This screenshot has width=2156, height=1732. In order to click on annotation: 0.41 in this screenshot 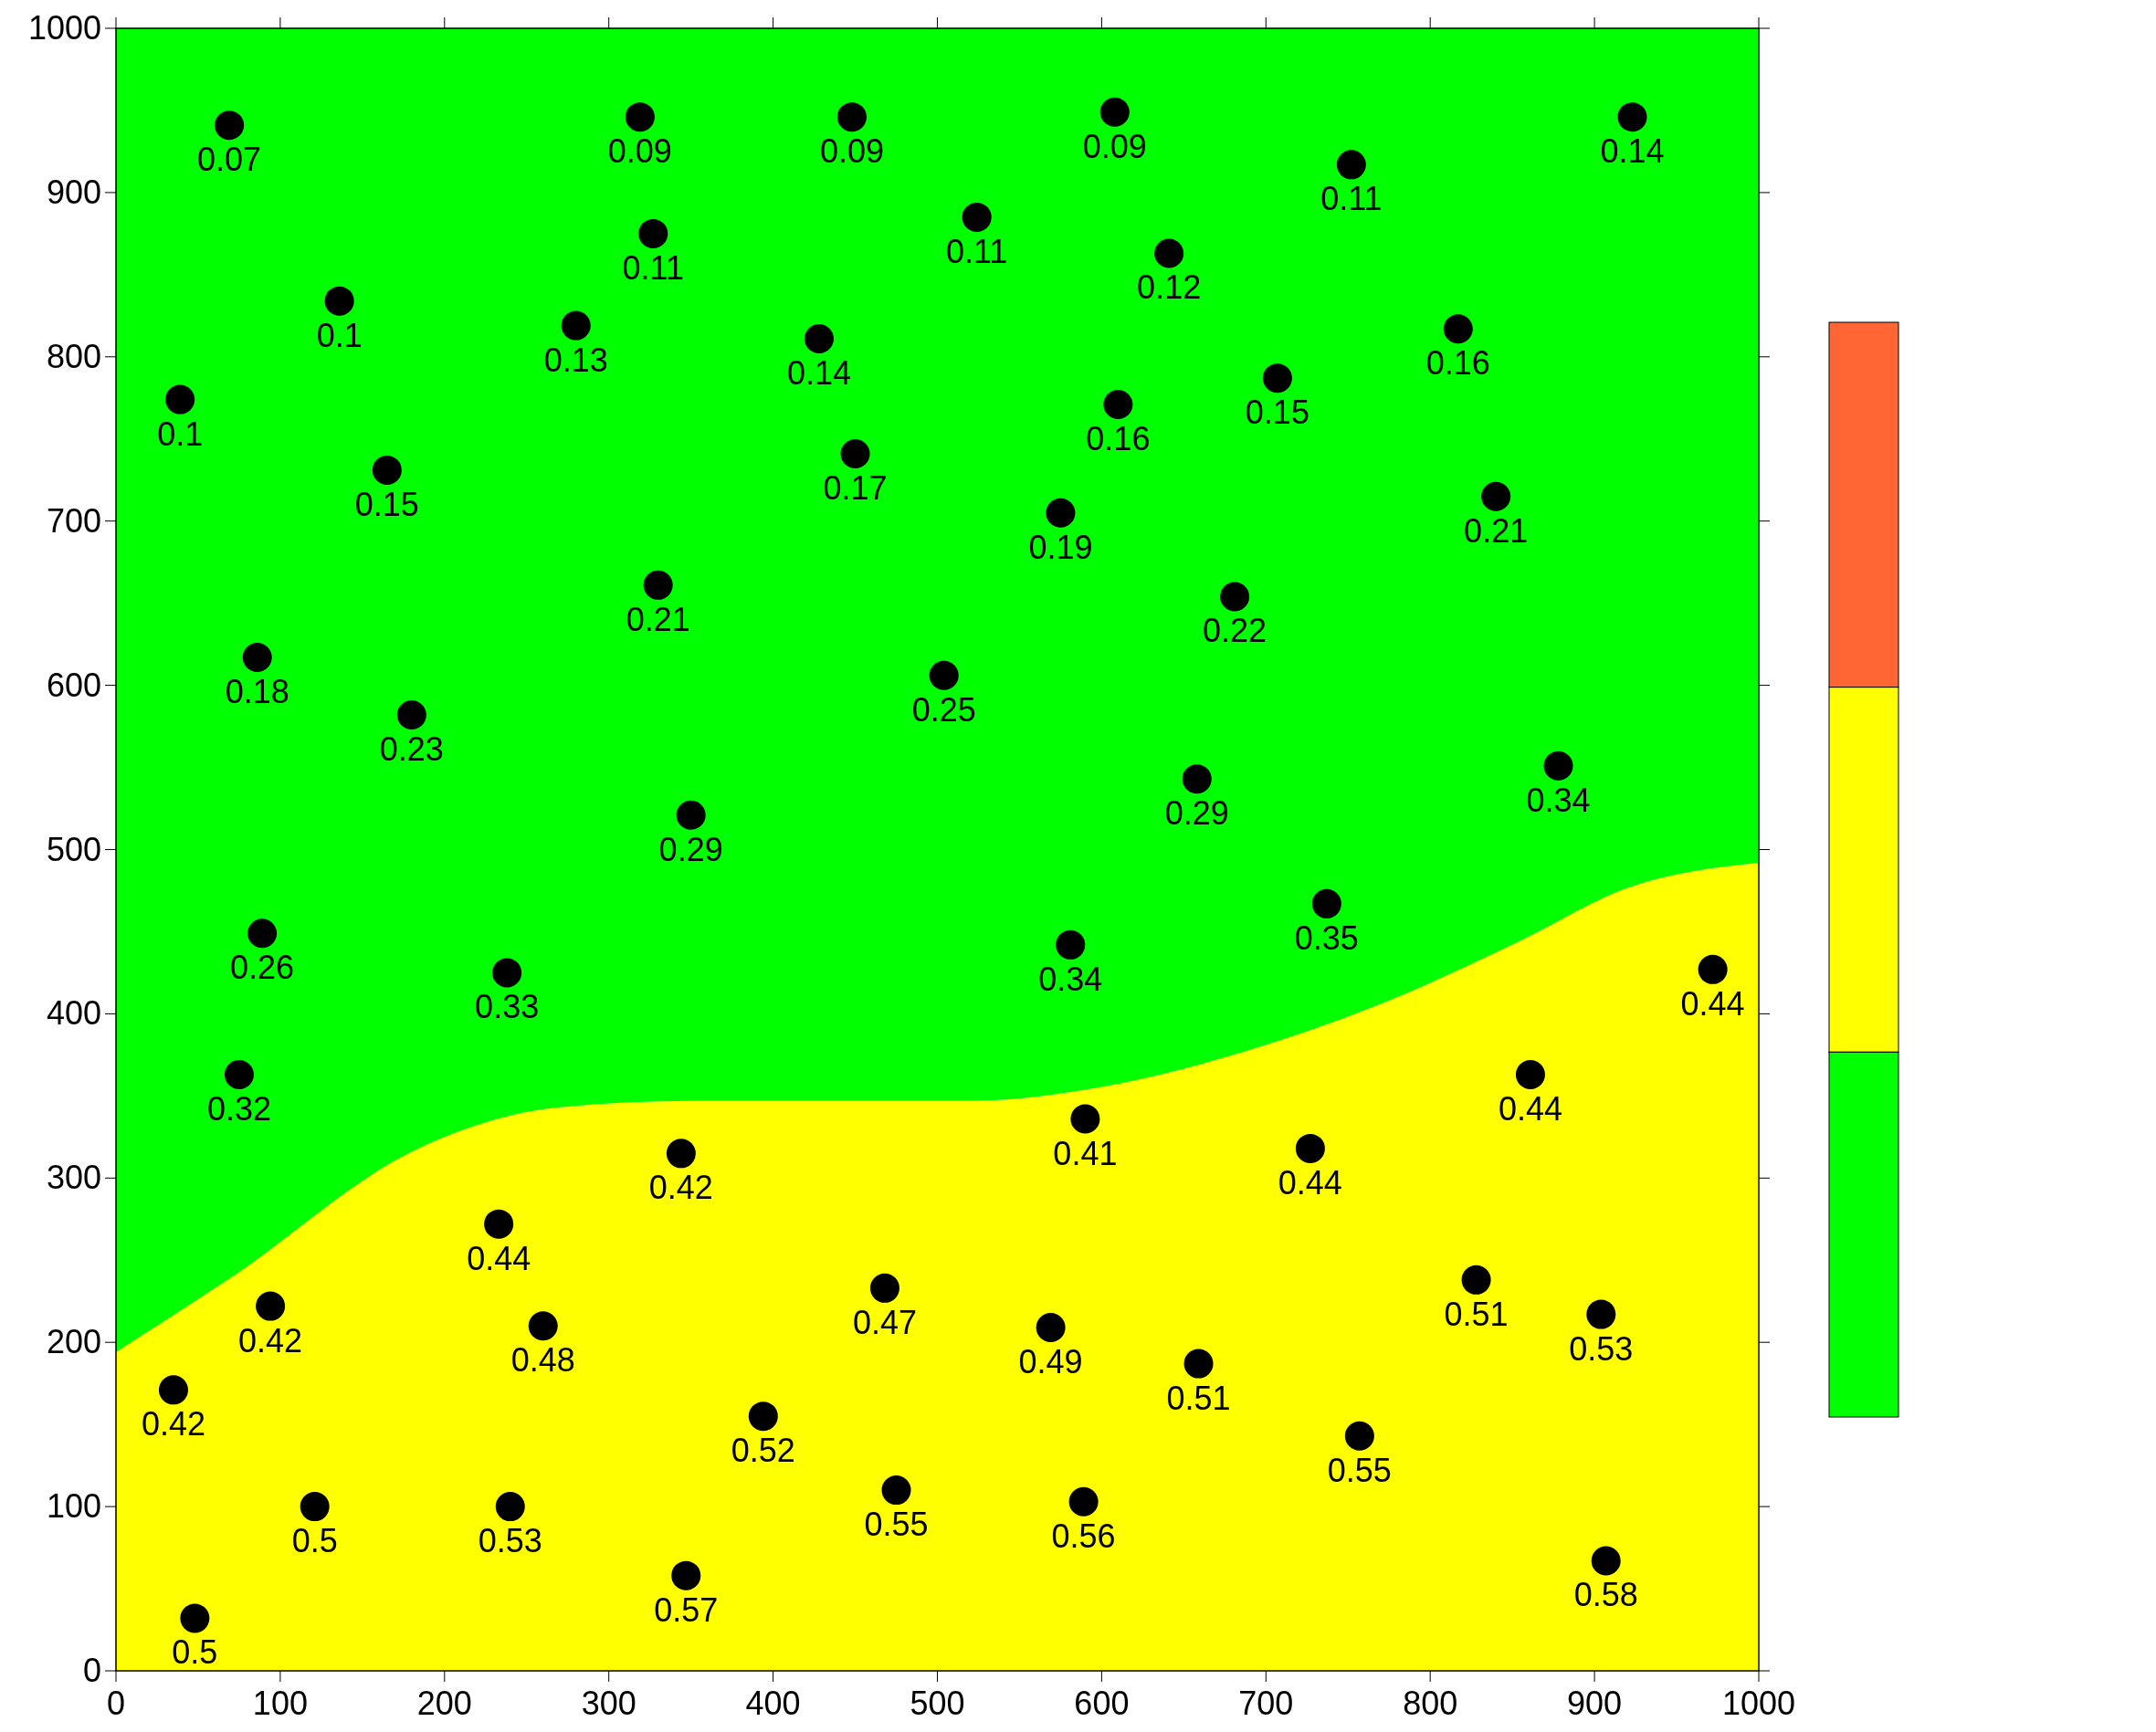, I will do `click(1085, 1153)`.